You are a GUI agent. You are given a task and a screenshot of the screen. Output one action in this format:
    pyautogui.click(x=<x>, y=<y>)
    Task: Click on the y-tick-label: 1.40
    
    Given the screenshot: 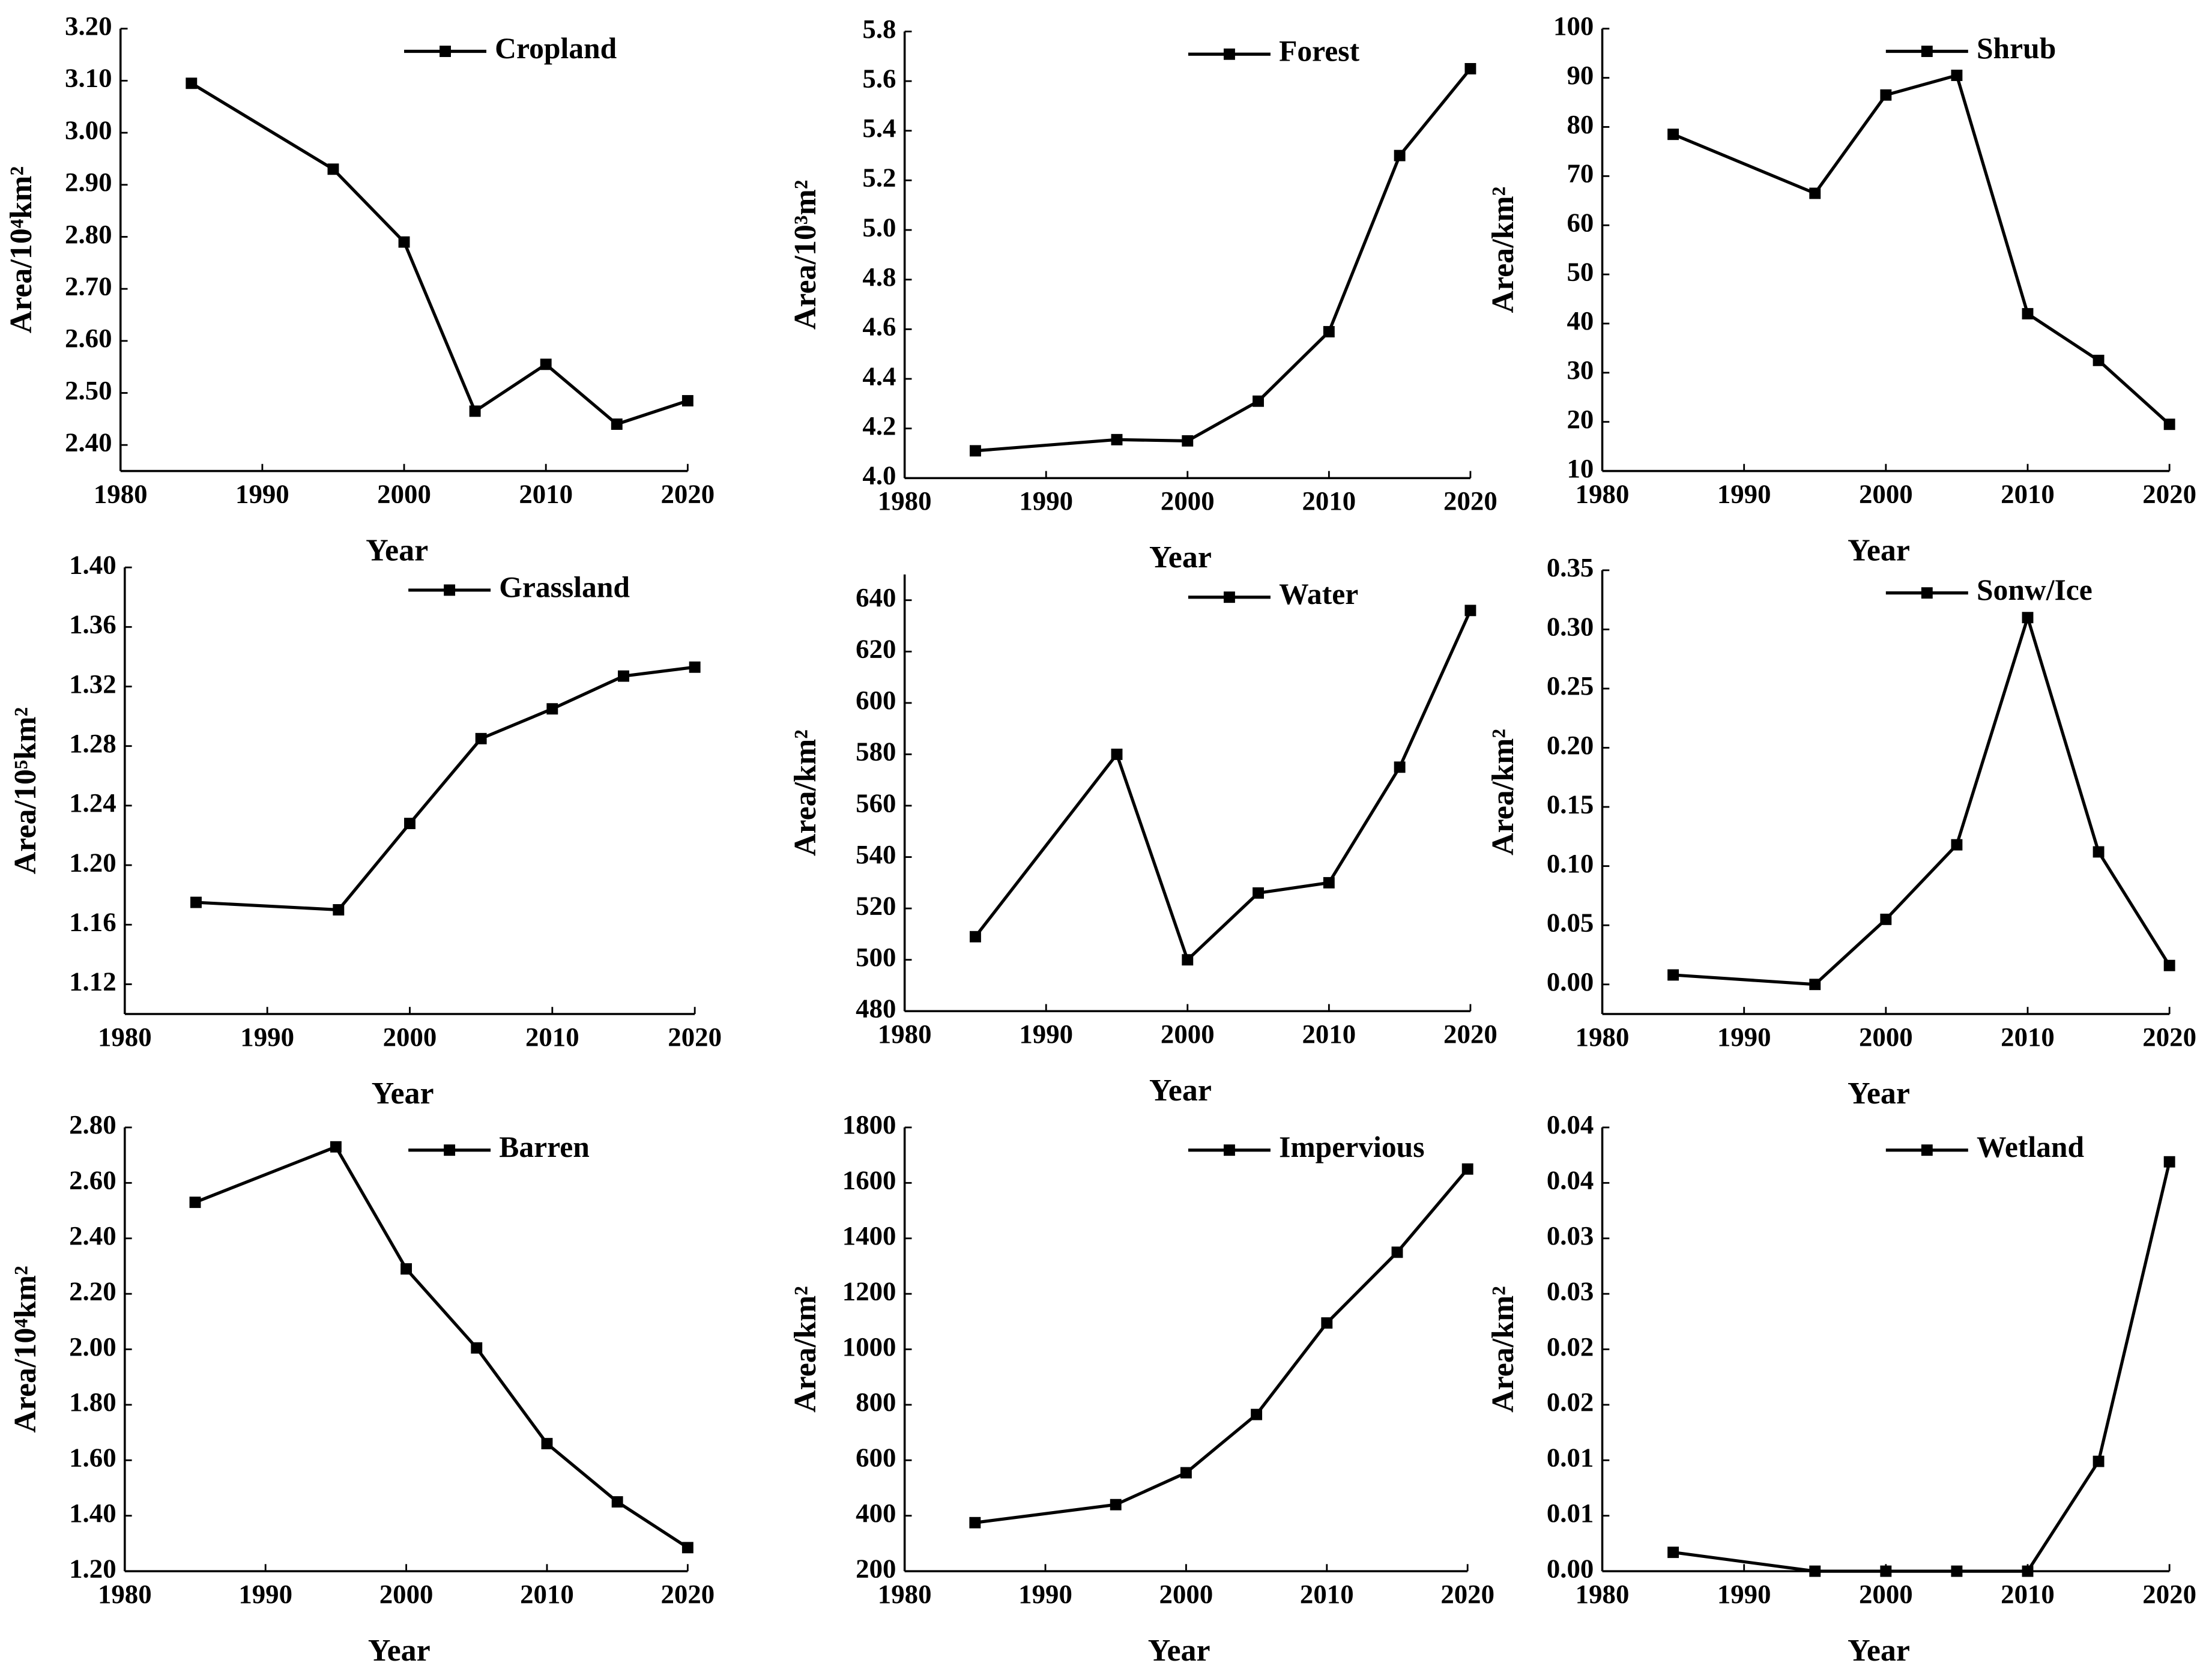 What is the action you would take?
    pyautogui.click(x=92, y=1513)
    